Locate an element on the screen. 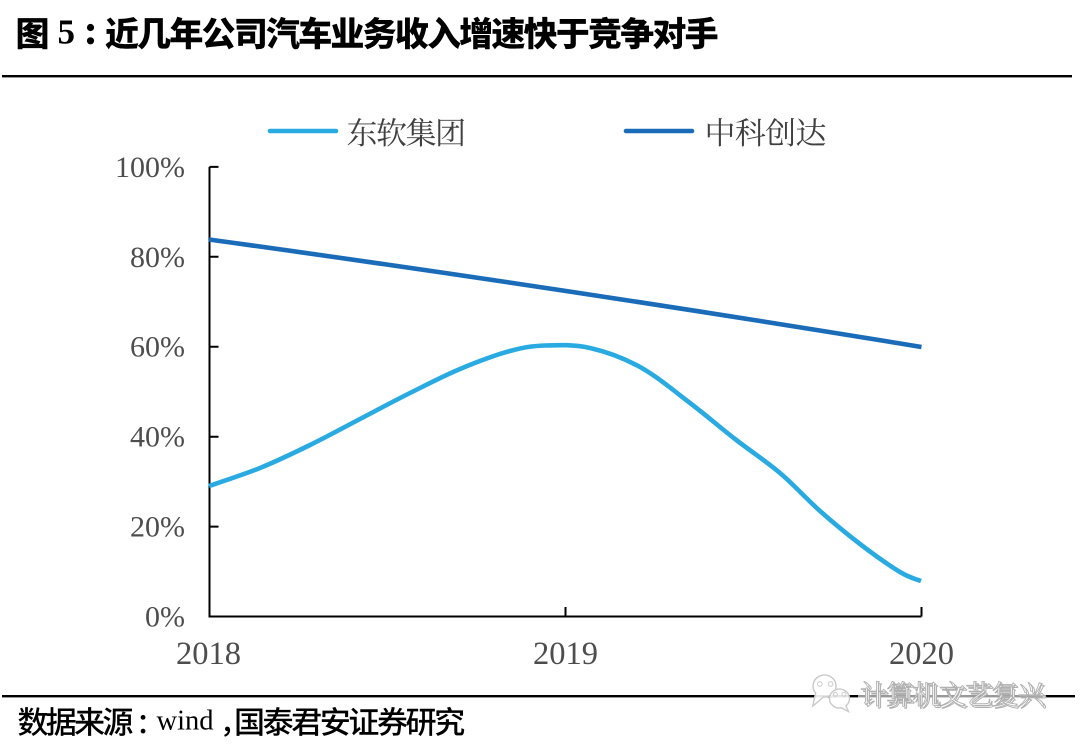 The image size is (1080, 749). svg-text: 40% is located at coordinates (157, 437).